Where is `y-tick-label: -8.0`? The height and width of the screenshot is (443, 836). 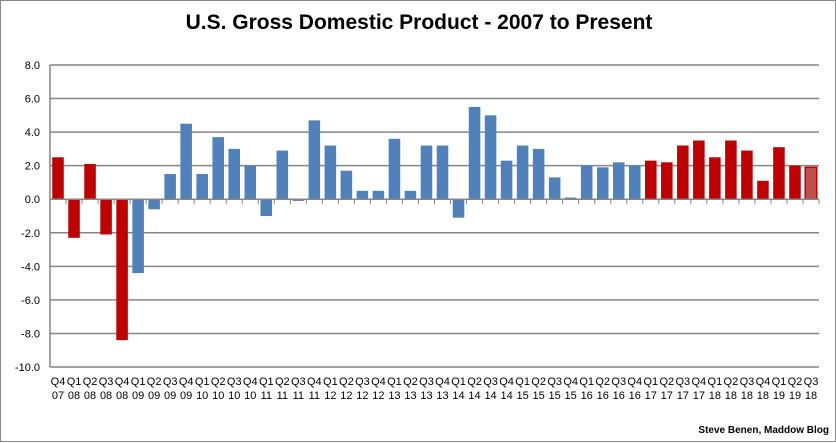 y-tick-label: -8.0 is located at coordinates (30, 334).